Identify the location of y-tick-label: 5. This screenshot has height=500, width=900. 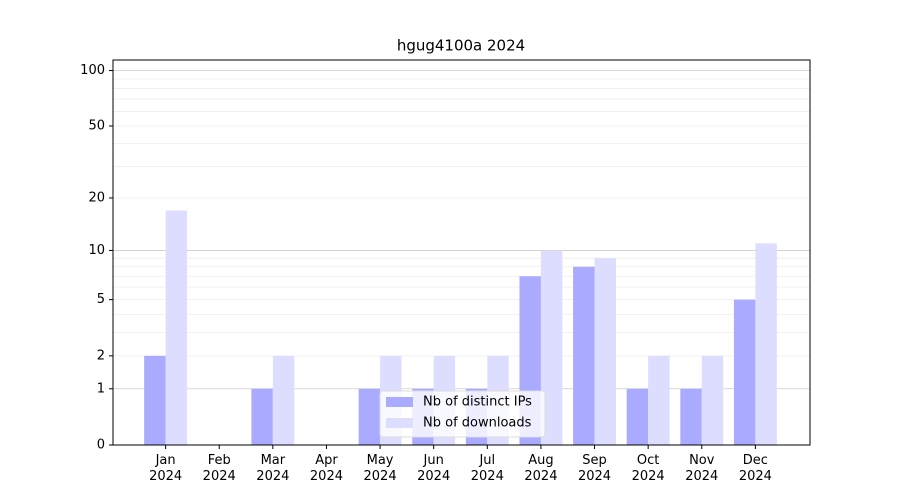
(101, 299).